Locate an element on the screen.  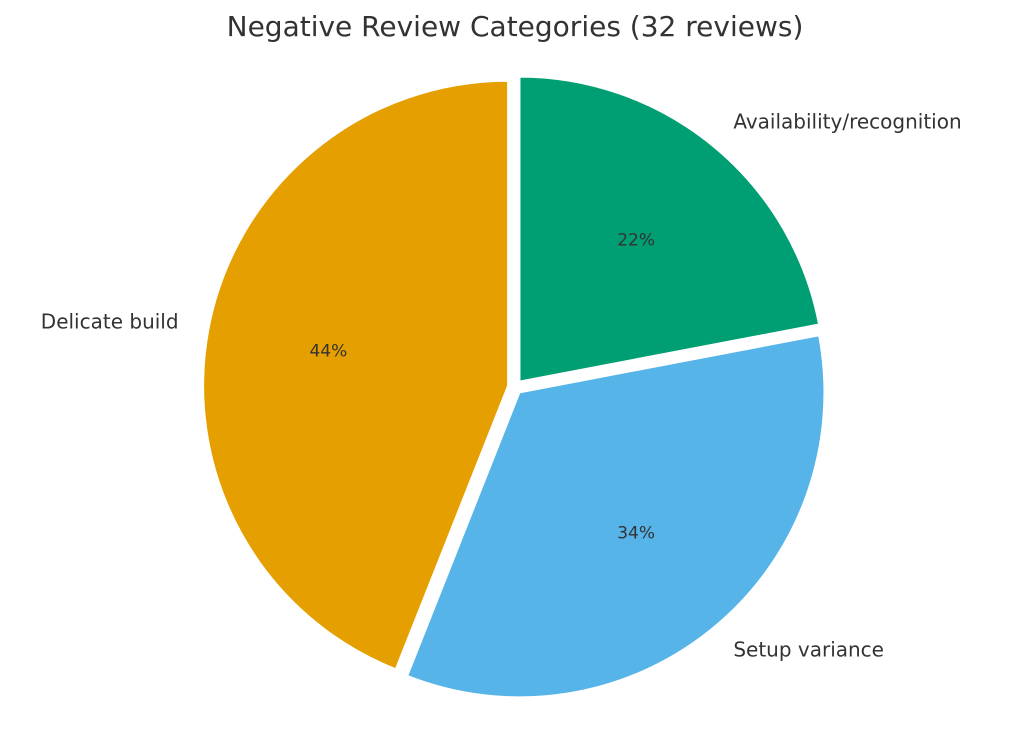
slice-label: Setup variance is located at coordinates (808, 649).